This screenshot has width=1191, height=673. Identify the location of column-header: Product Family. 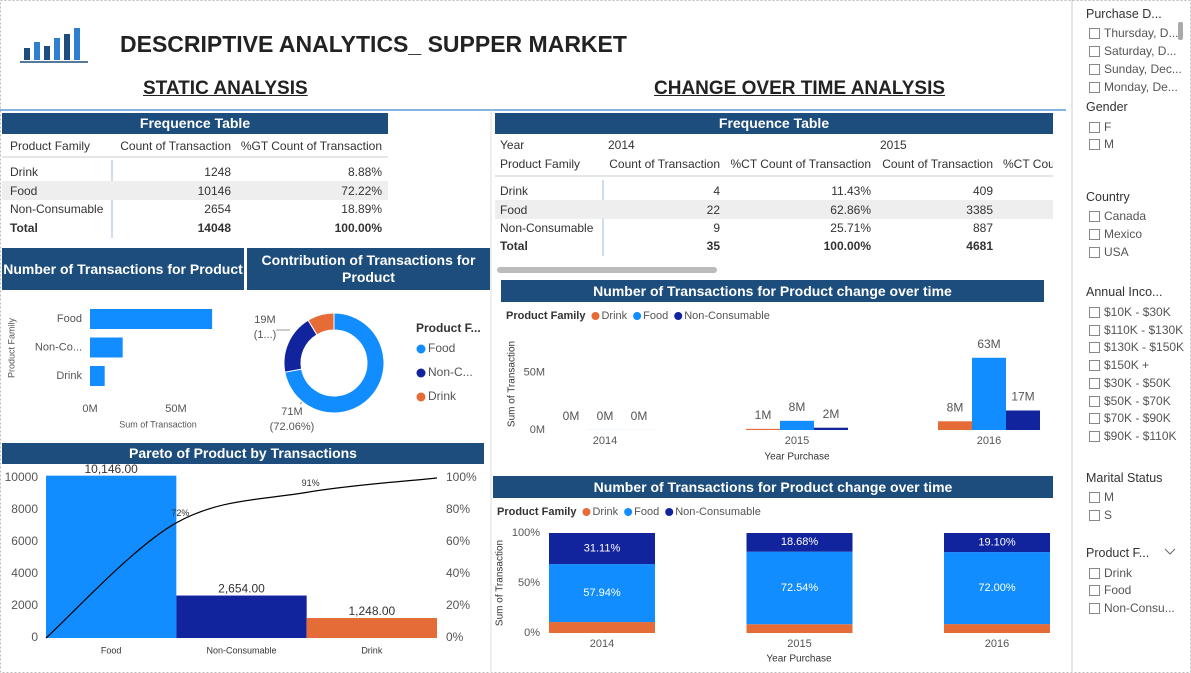
(540, 164).